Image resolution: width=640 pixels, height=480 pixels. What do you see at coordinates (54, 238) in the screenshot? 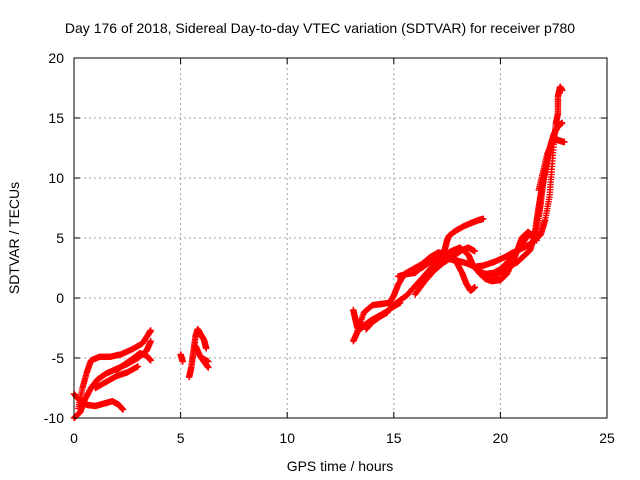
I see `y-tick-labels: -10 -5 0 5 10 15 20` at bounding box center [54, 238].